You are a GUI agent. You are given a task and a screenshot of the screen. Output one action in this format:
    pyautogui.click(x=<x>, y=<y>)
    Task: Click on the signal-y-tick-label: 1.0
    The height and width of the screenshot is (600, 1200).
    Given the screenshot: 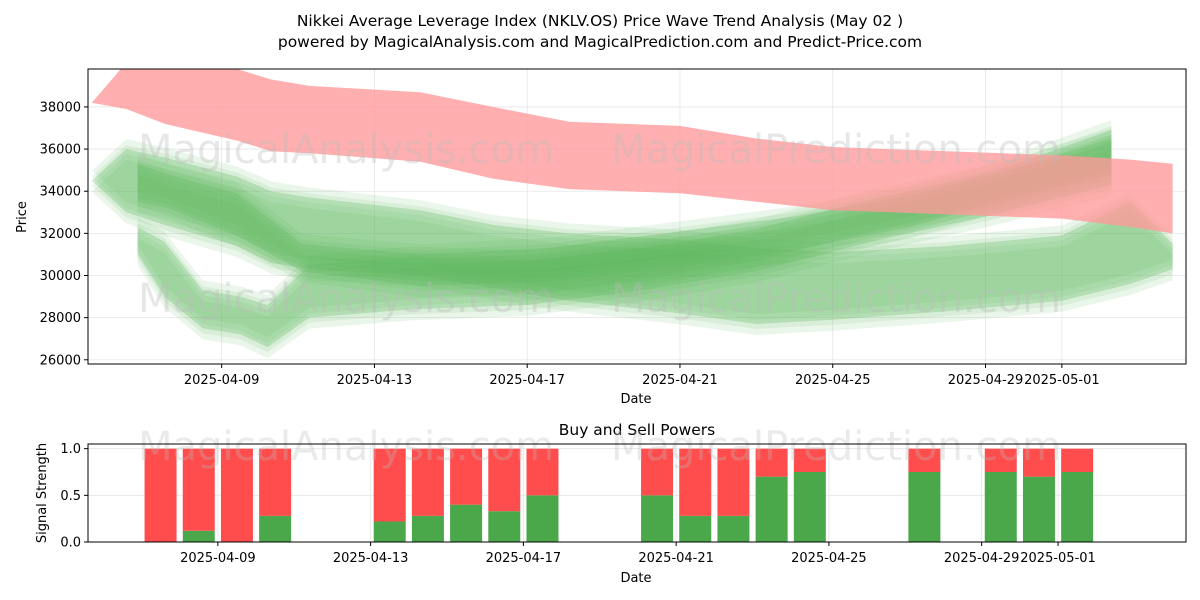 What is the action you would take?
    pyautogui.click(x=70, y=449)
    